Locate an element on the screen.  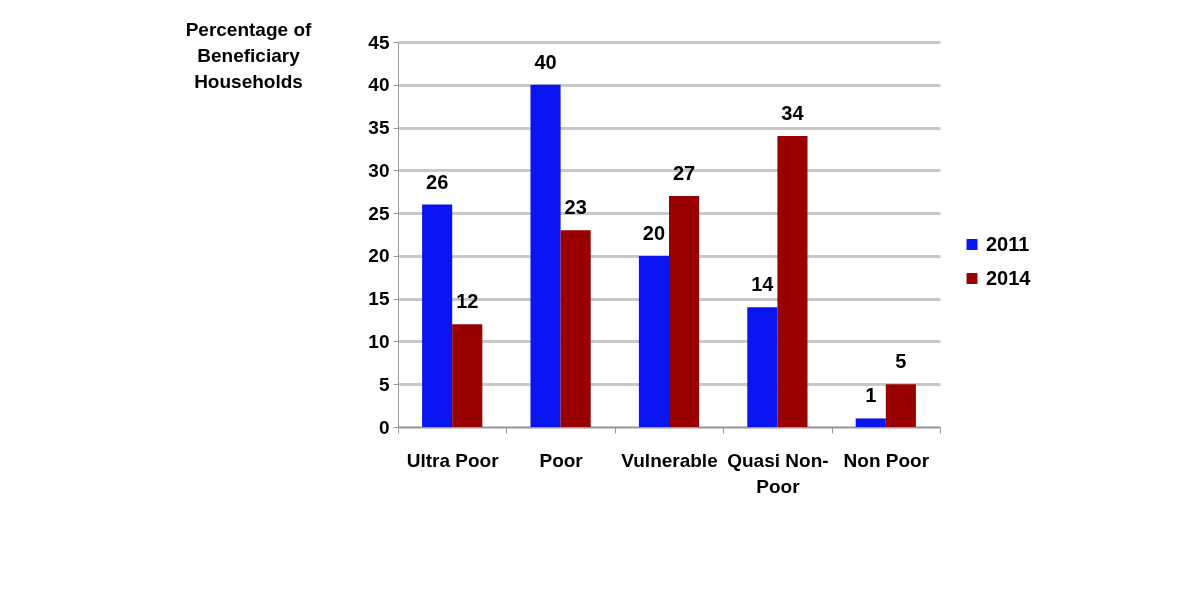
y-tick-label: 40 is located at coordinates (379, 85).